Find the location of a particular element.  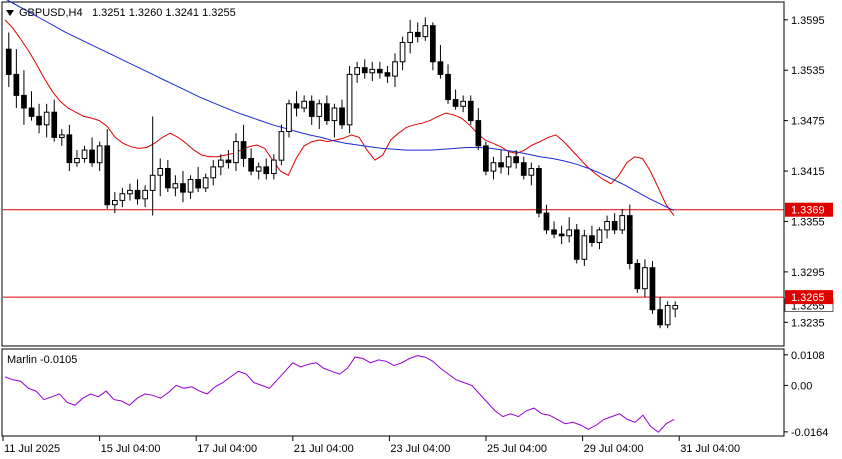

level-price-label-0: 1.3369 is located at coordinates (808, 211).